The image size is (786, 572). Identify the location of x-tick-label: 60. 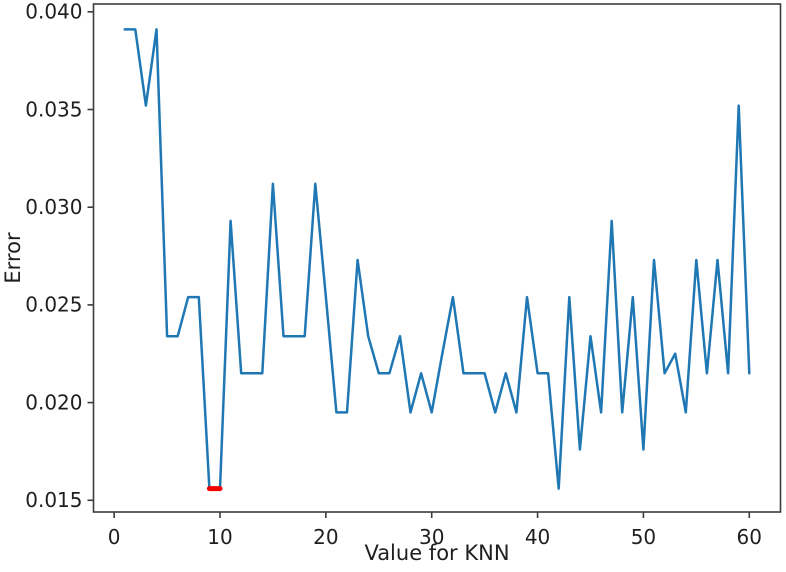
(749, 537).